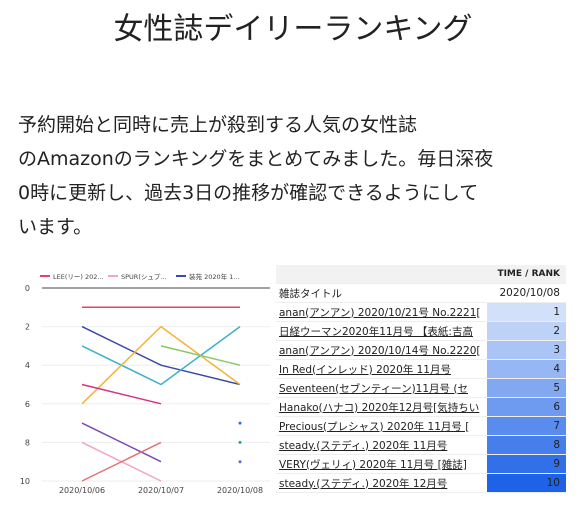  I want to click on table-row: Seventeen(セブンティーン)11月号 (セ 5, so click(421, 388).